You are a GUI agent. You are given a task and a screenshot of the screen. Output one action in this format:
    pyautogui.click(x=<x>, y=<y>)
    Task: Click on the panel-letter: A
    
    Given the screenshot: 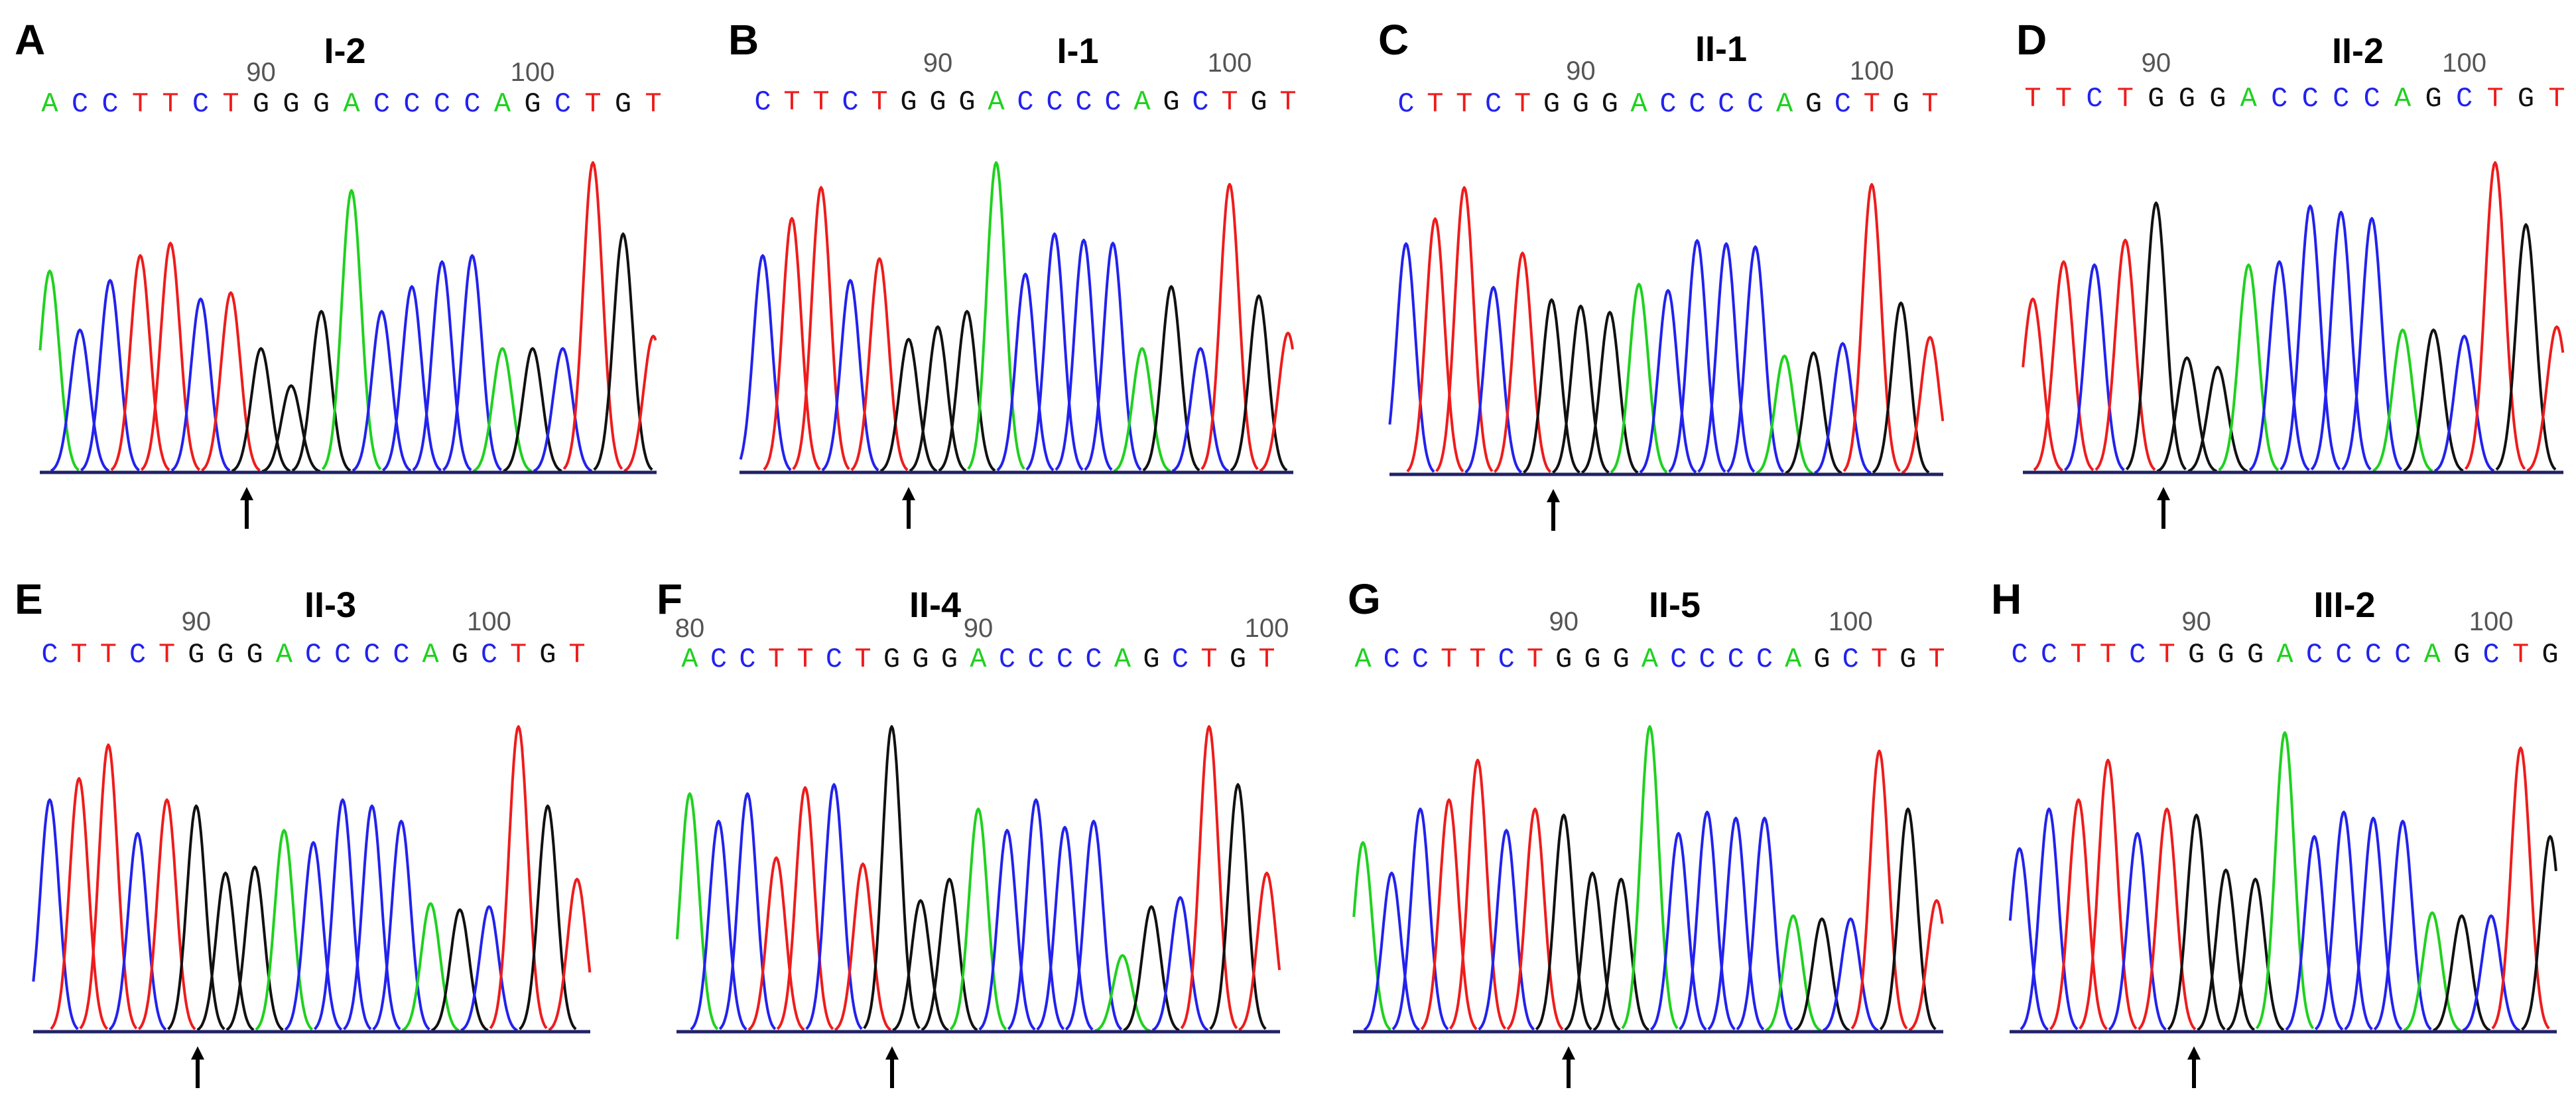 What is the action you would take?
    pyautogui.click(x=30, y=40)
    